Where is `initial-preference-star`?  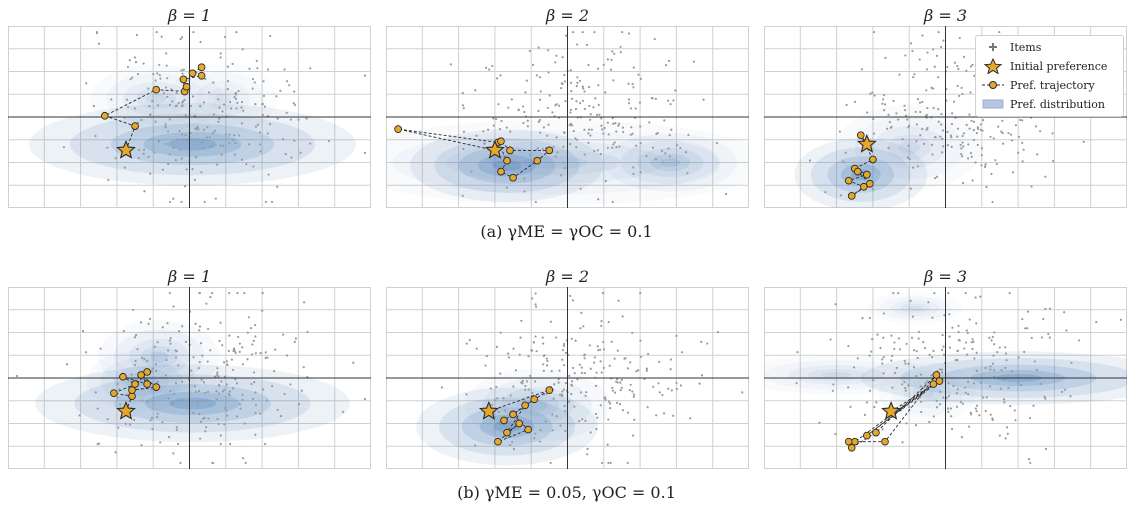 initial-preference-star is located at coordinates (866, 143).